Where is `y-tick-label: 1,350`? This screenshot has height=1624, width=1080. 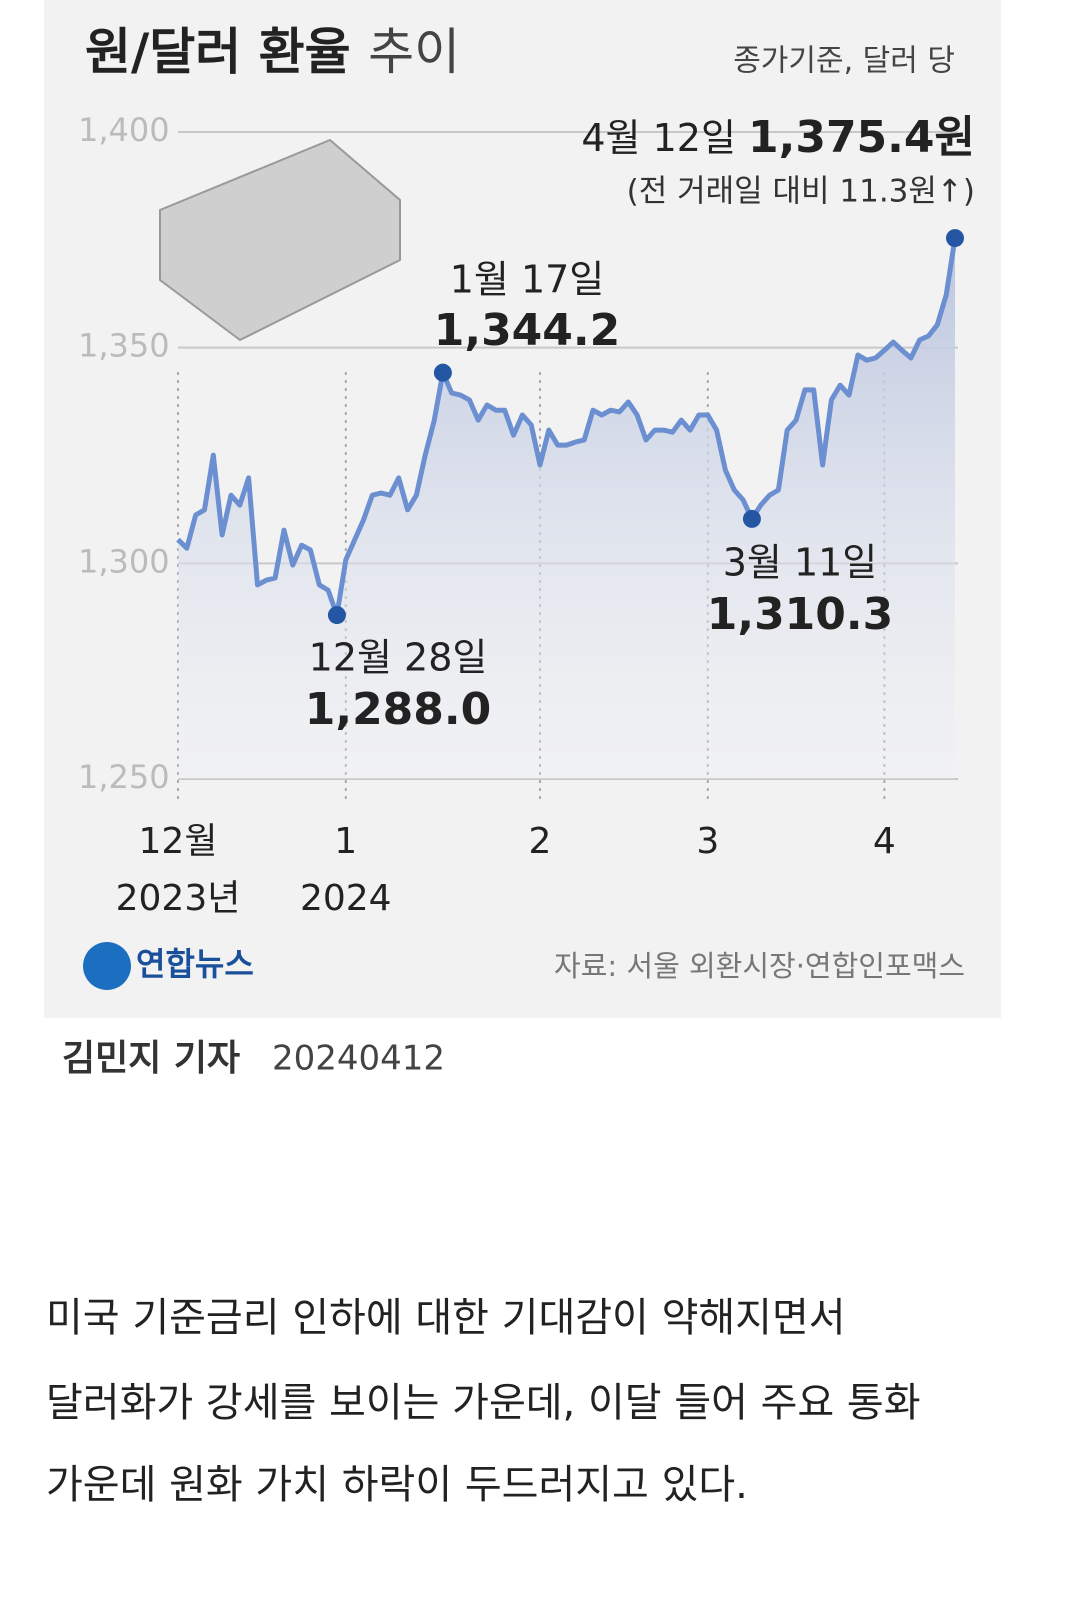
y-tick-label: 1,350 is located at coordinates (124, 346).